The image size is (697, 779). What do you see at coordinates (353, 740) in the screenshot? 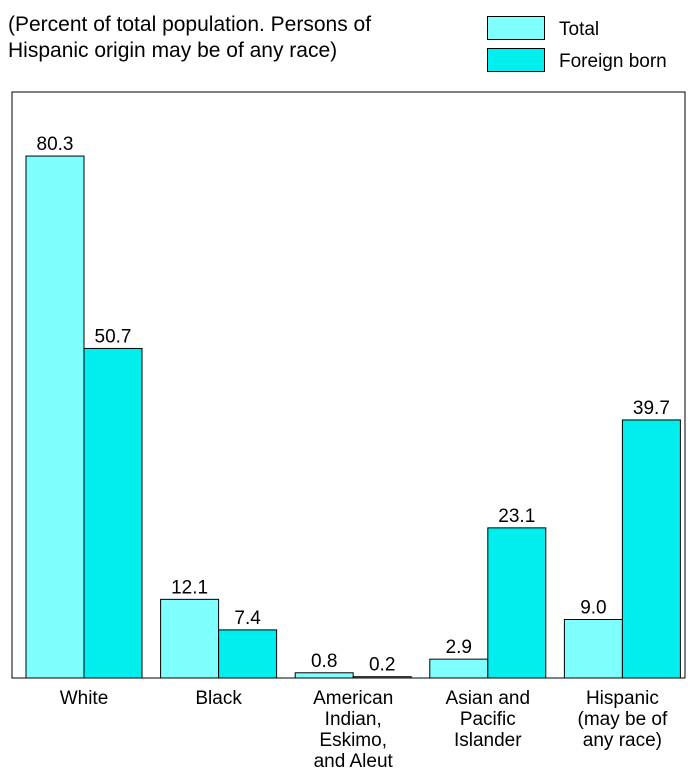
I see `category-label-2-2: Eskimo,` at bounding box center [353, 740].